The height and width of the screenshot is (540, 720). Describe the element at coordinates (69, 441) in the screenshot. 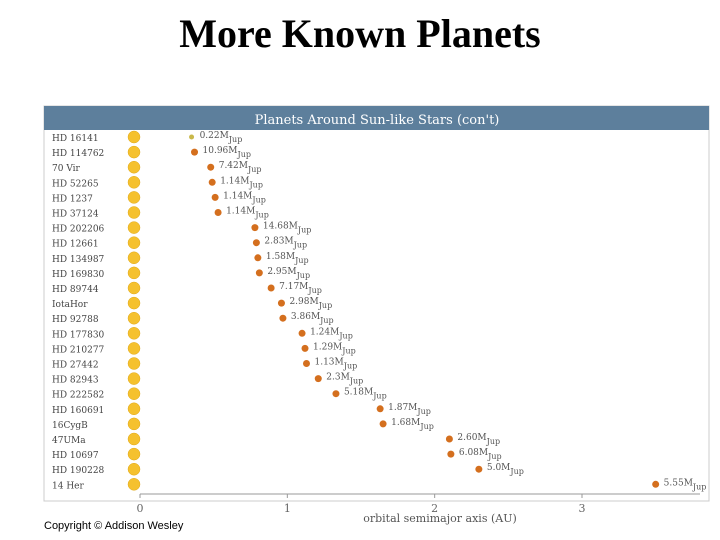

I see `star-name-label: 47UMa` at that location.